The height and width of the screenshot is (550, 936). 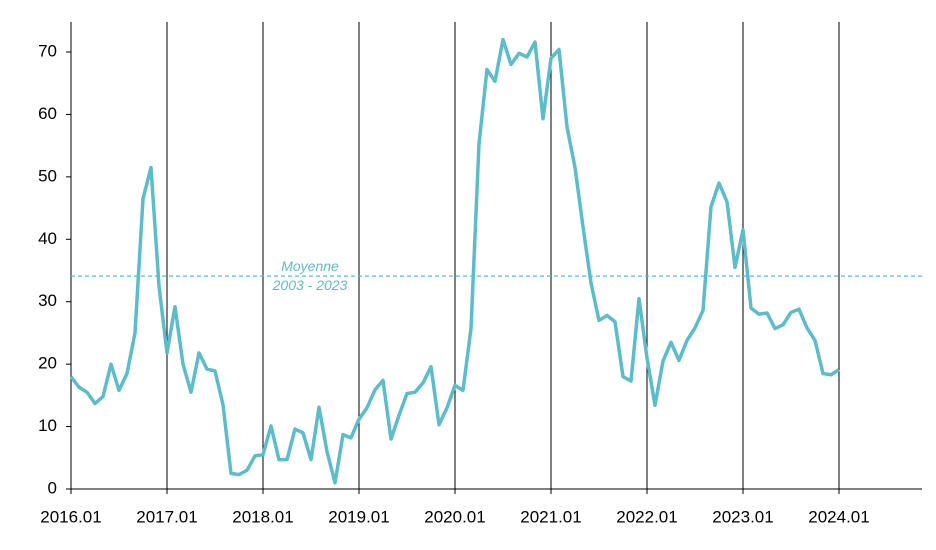 I want to click on mean-label: Moyenne, so click(x=310, y=266).